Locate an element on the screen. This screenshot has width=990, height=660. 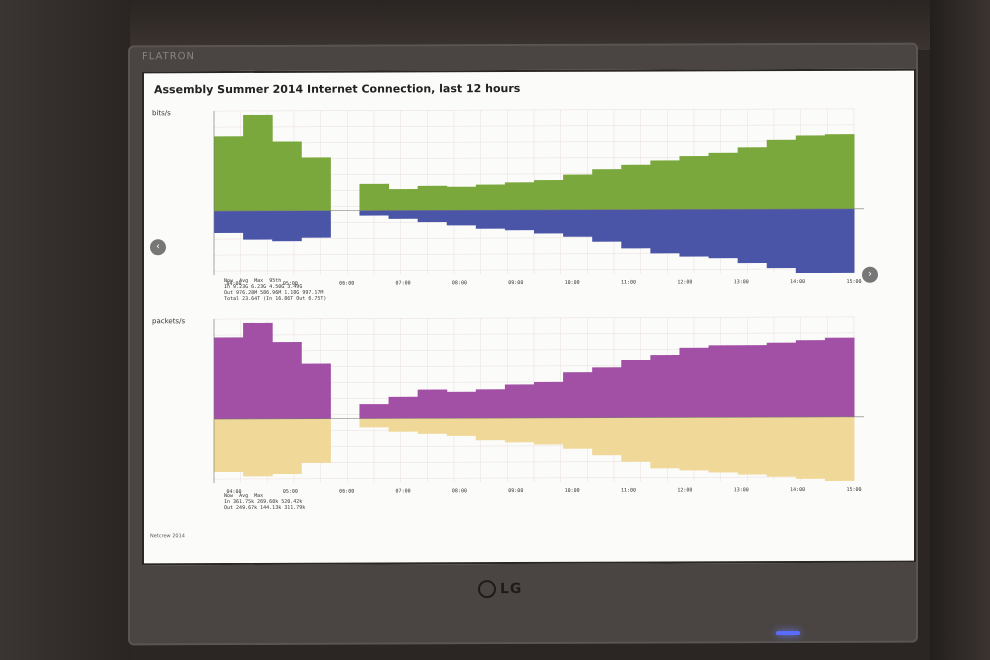
chevron-left-icon: ‹ is located at coordinates (158, 247).